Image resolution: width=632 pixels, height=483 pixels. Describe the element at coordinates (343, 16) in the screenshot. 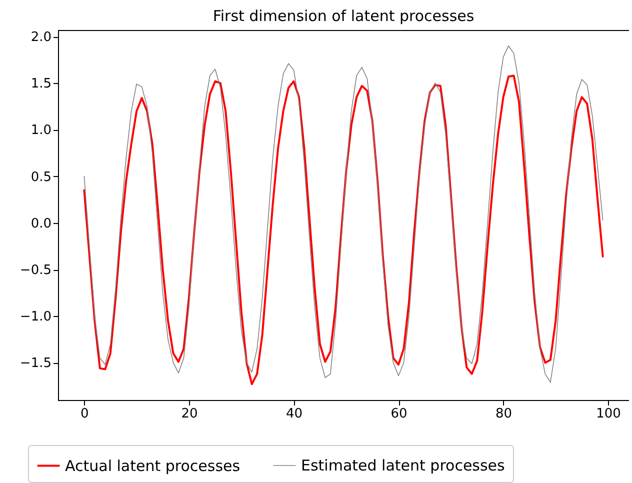

I see `chart-title: First dimension of latent processes` at that location.